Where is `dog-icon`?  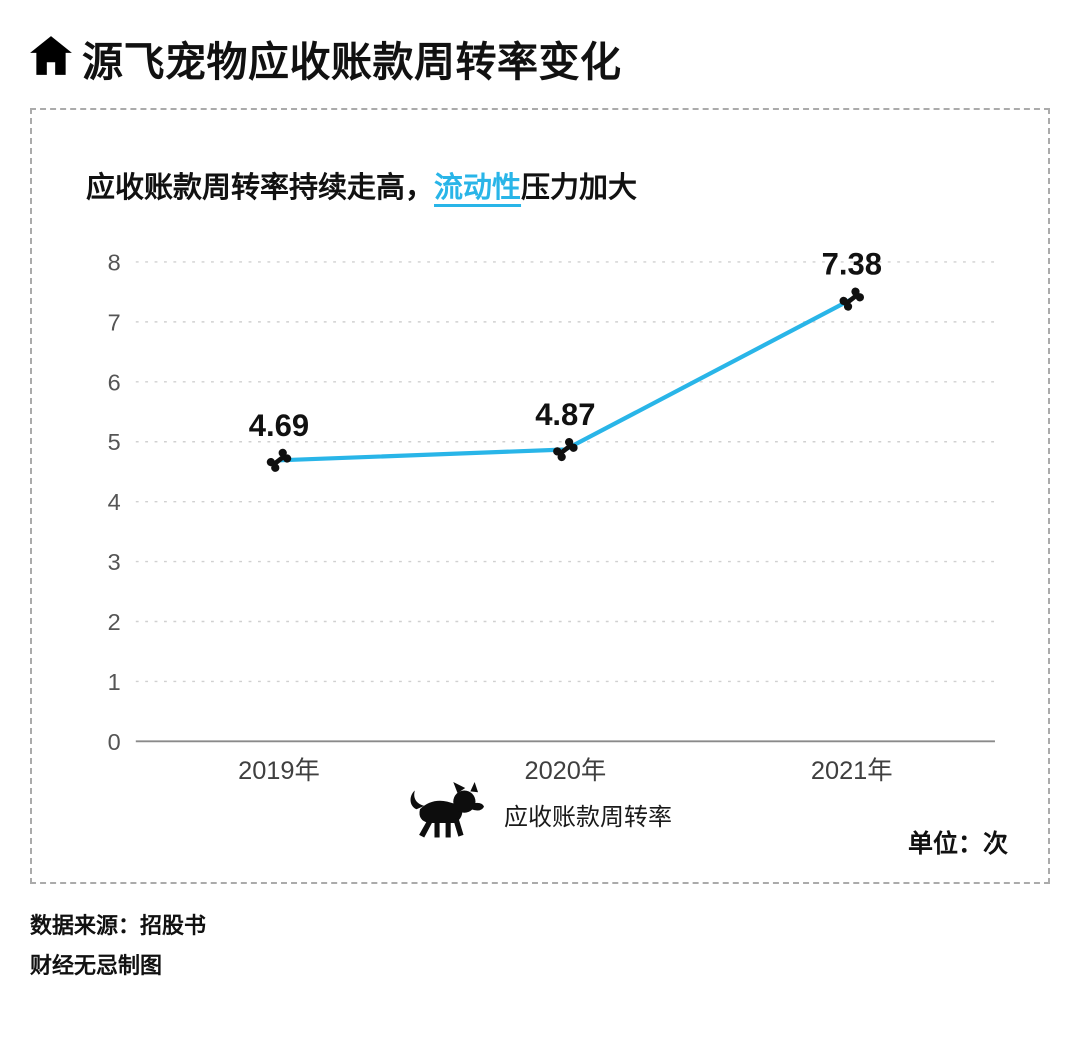
dog-icon is located at coordinates (449, 814).